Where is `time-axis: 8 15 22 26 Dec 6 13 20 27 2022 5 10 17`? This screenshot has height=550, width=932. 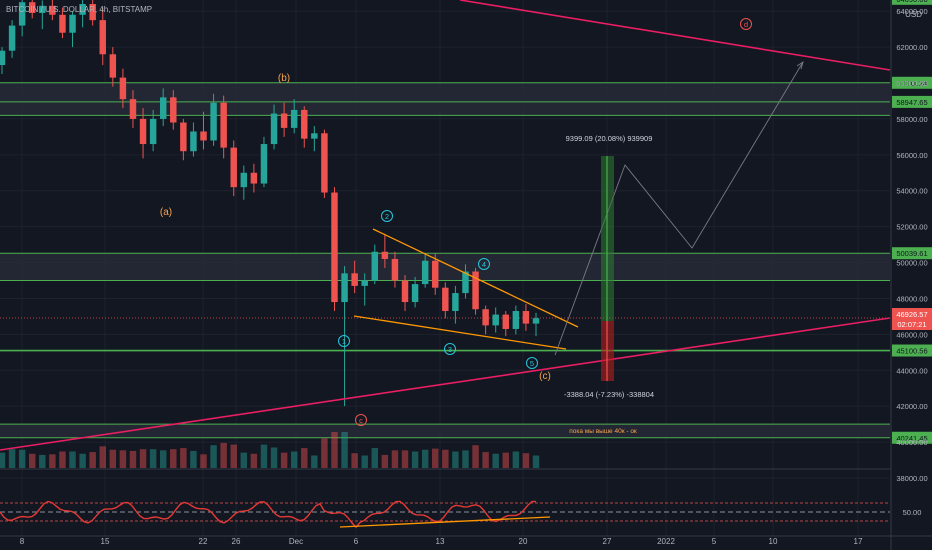 time-axis: 8 15 22 26 Dec 6 13 20 27 2022 5 10 17 is located at coordinates (466, 540).